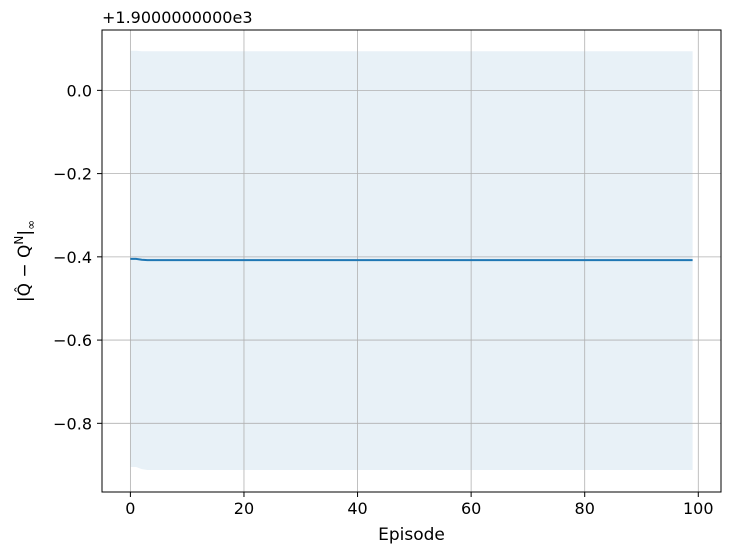  What do you see at coordinates (130, 508) in the screenshot?
I see `x-tick-label-0: 0` at bounding box center [130, 508].